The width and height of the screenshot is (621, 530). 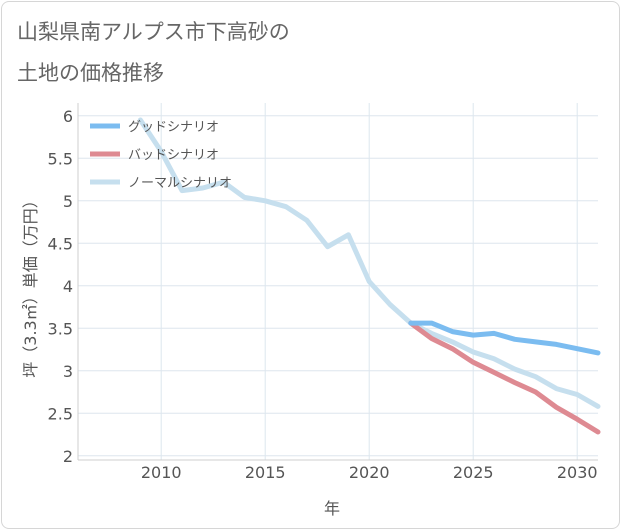 What do you see at coordinates (68, 116) in the screenshot?
I see `y-tick-label: 6` at bounding box center [68, 116].